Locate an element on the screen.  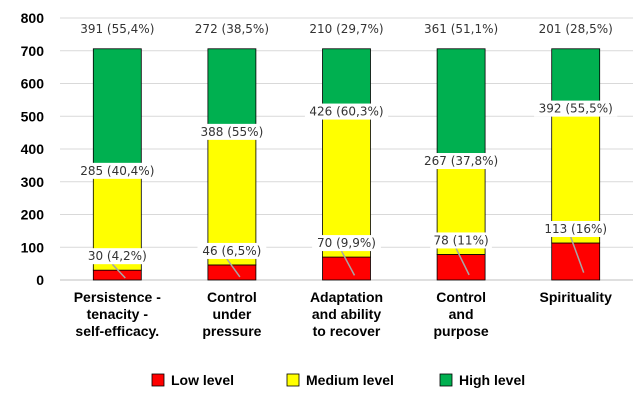
category-label: to recover is located at coordinates (347, 331).